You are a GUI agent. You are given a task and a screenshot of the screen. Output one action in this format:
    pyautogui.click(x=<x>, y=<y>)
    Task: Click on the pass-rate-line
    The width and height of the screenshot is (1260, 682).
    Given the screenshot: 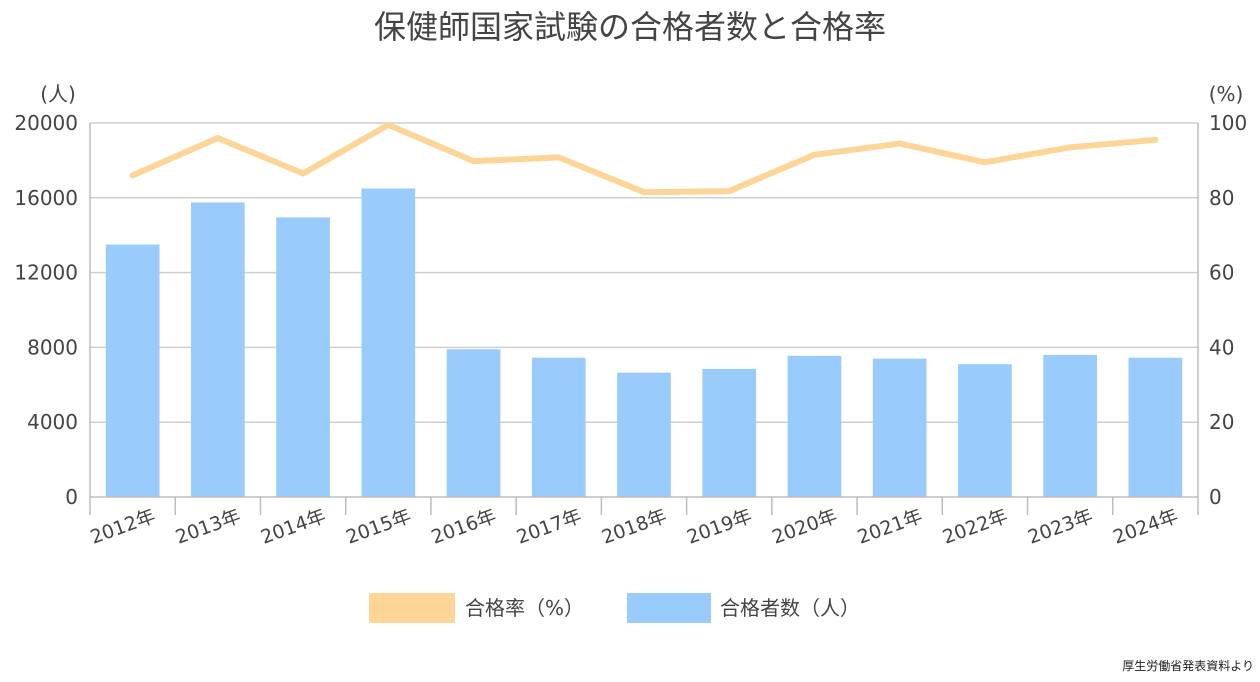 What is the action you would take?
    pyautogui.click(x=644, y=158)
    